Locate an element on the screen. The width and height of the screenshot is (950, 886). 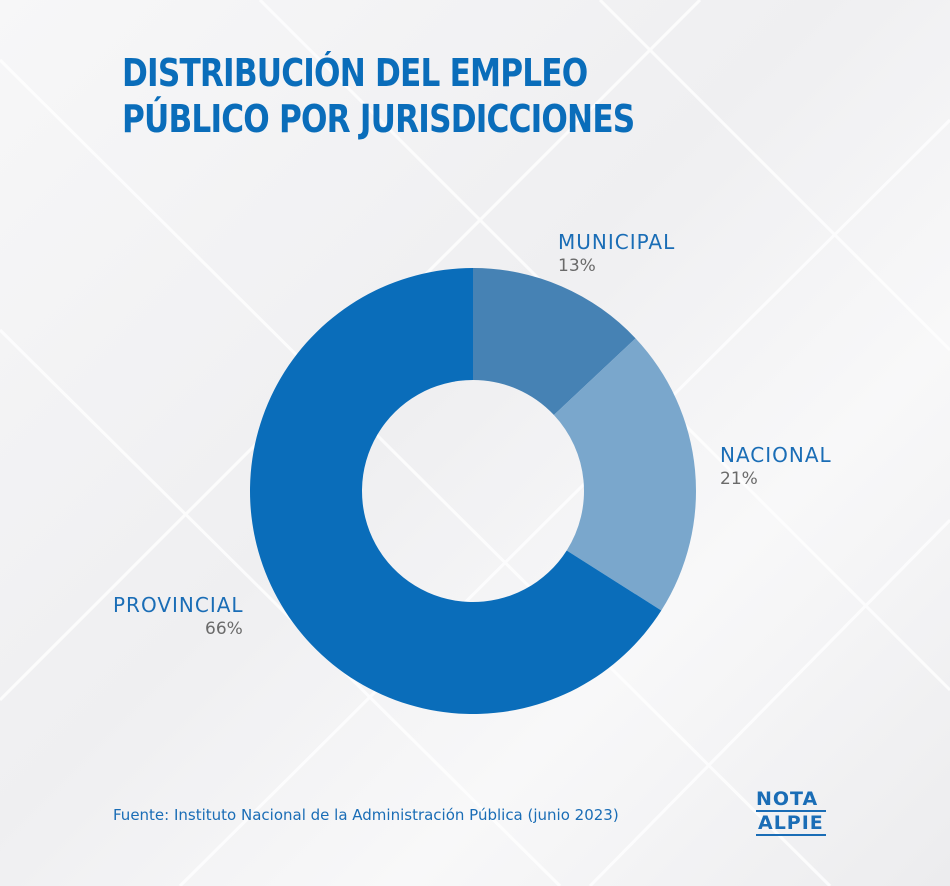
brand-logo: NOTA ALPIE is located at coordinates (794, 813).